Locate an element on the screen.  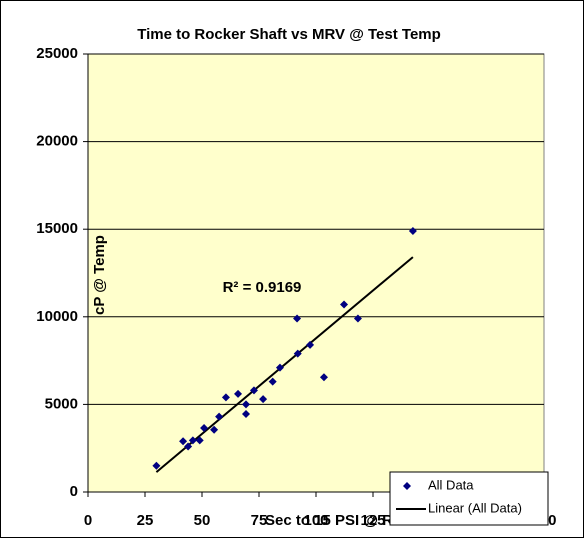
legend-box is located at coordinates (469, 498).